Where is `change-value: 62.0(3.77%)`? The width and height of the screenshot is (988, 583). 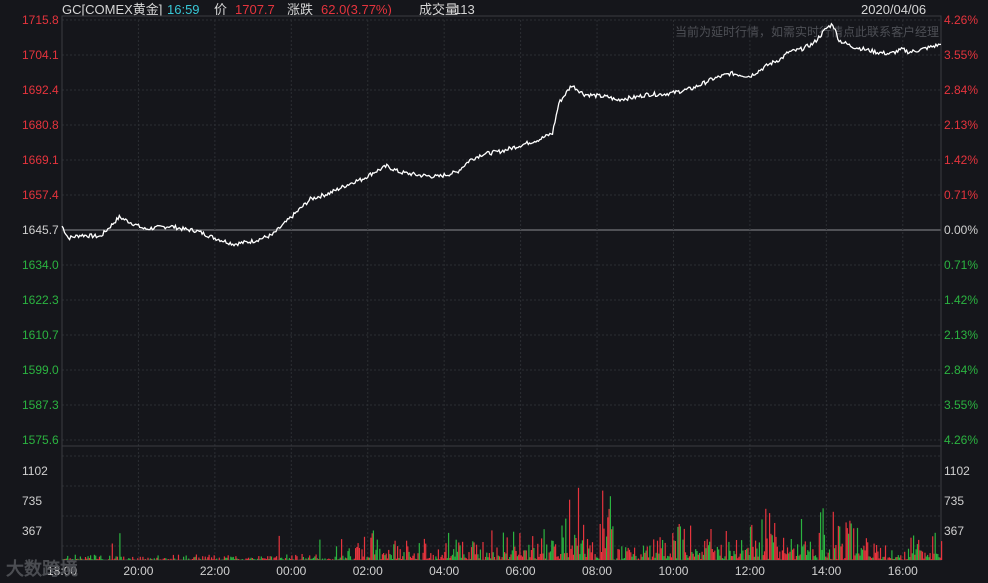 change-value: 62.0(3.77%) is located at coordinates (356, 9).